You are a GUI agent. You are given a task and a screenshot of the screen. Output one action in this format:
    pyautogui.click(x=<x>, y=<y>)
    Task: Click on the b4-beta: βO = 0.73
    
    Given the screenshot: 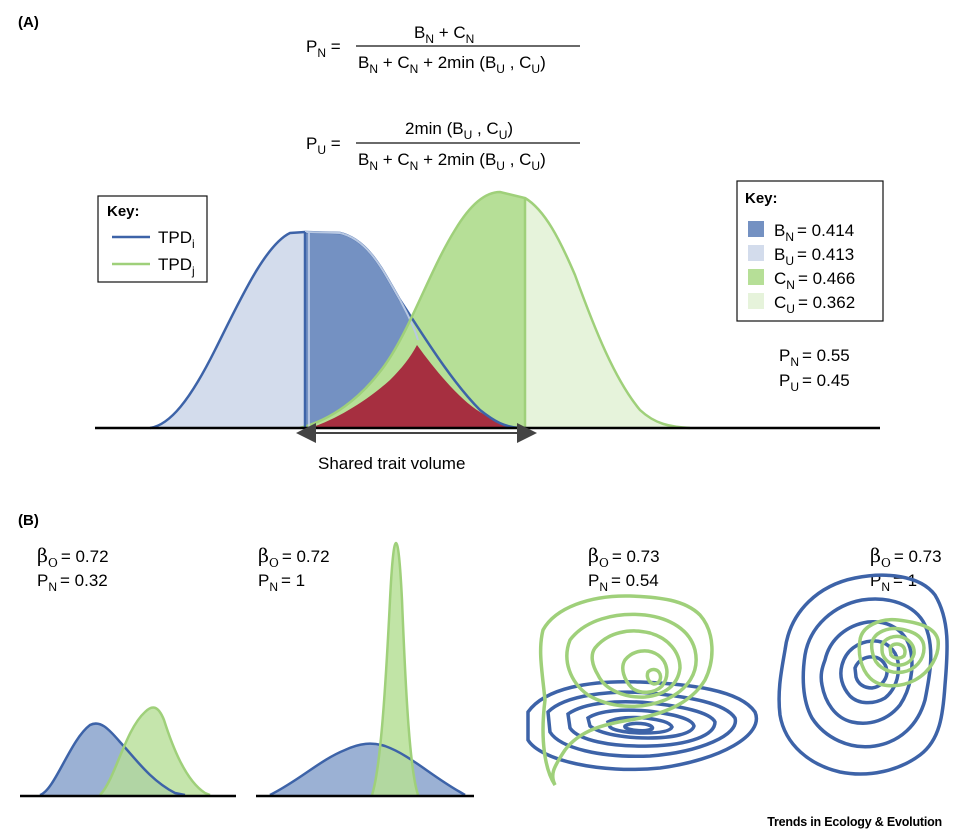 What is the action you would take?
    pyautogui.click(x=906, y=557)
    